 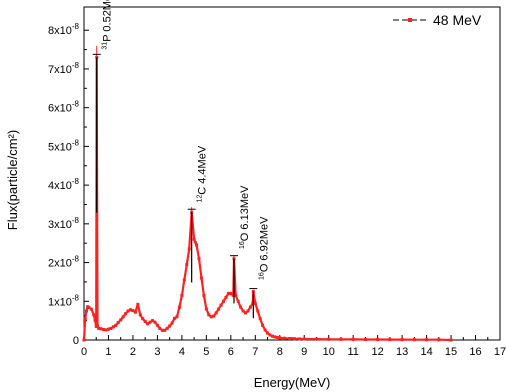 What do you see at coordinates (206, 352) in the screenshot?
I see `x-tick-label: 5` at bounding box center [206, 352].